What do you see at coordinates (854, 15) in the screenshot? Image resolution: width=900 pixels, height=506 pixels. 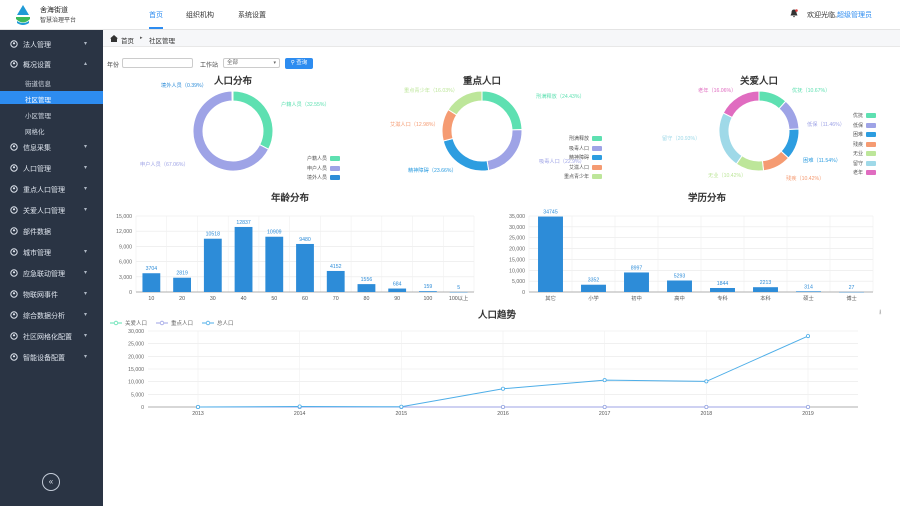 I see `user-link: 超级管理员` at bounding box center [854, 15].